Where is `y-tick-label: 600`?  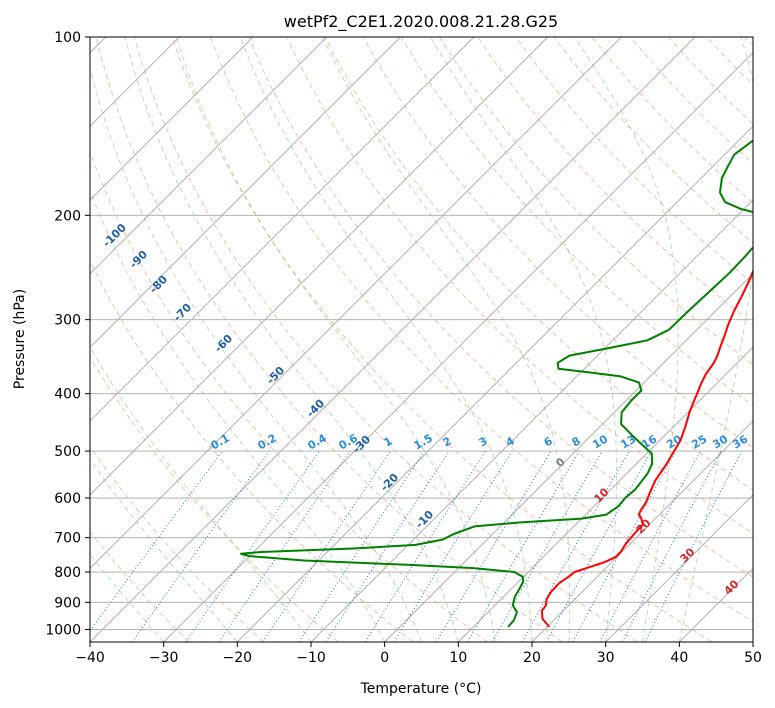
y-tick-label: 600 is located at coordinates (67, 499).